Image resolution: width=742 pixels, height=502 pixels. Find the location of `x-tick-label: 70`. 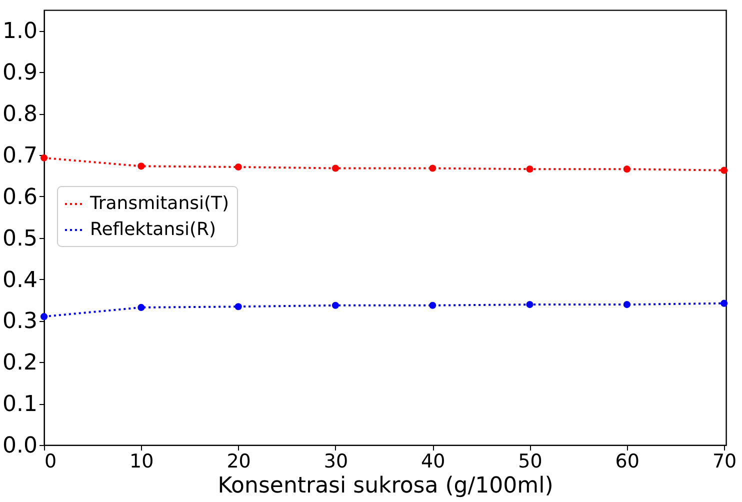

x-tick-label: 70 is located at coordinates (724, 461).